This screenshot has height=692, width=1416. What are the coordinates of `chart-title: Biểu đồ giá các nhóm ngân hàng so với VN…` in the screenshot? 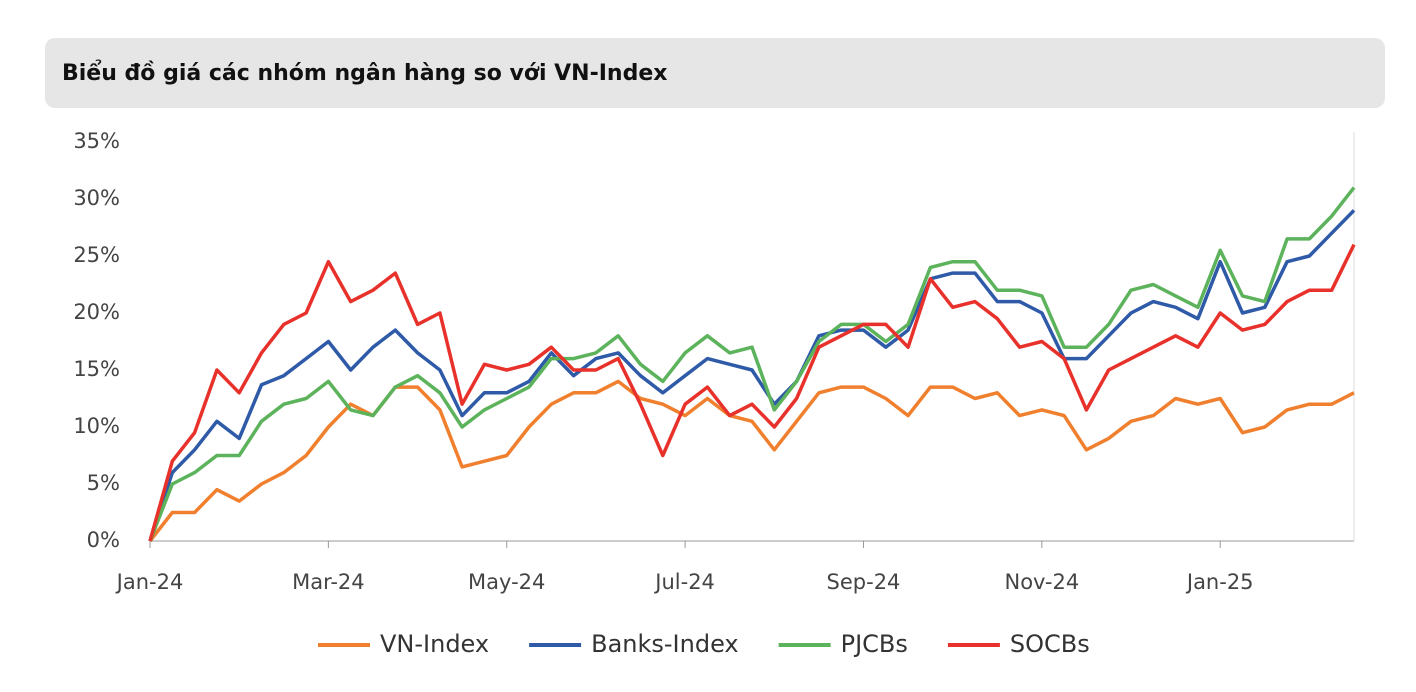 It's located at (364, 73).